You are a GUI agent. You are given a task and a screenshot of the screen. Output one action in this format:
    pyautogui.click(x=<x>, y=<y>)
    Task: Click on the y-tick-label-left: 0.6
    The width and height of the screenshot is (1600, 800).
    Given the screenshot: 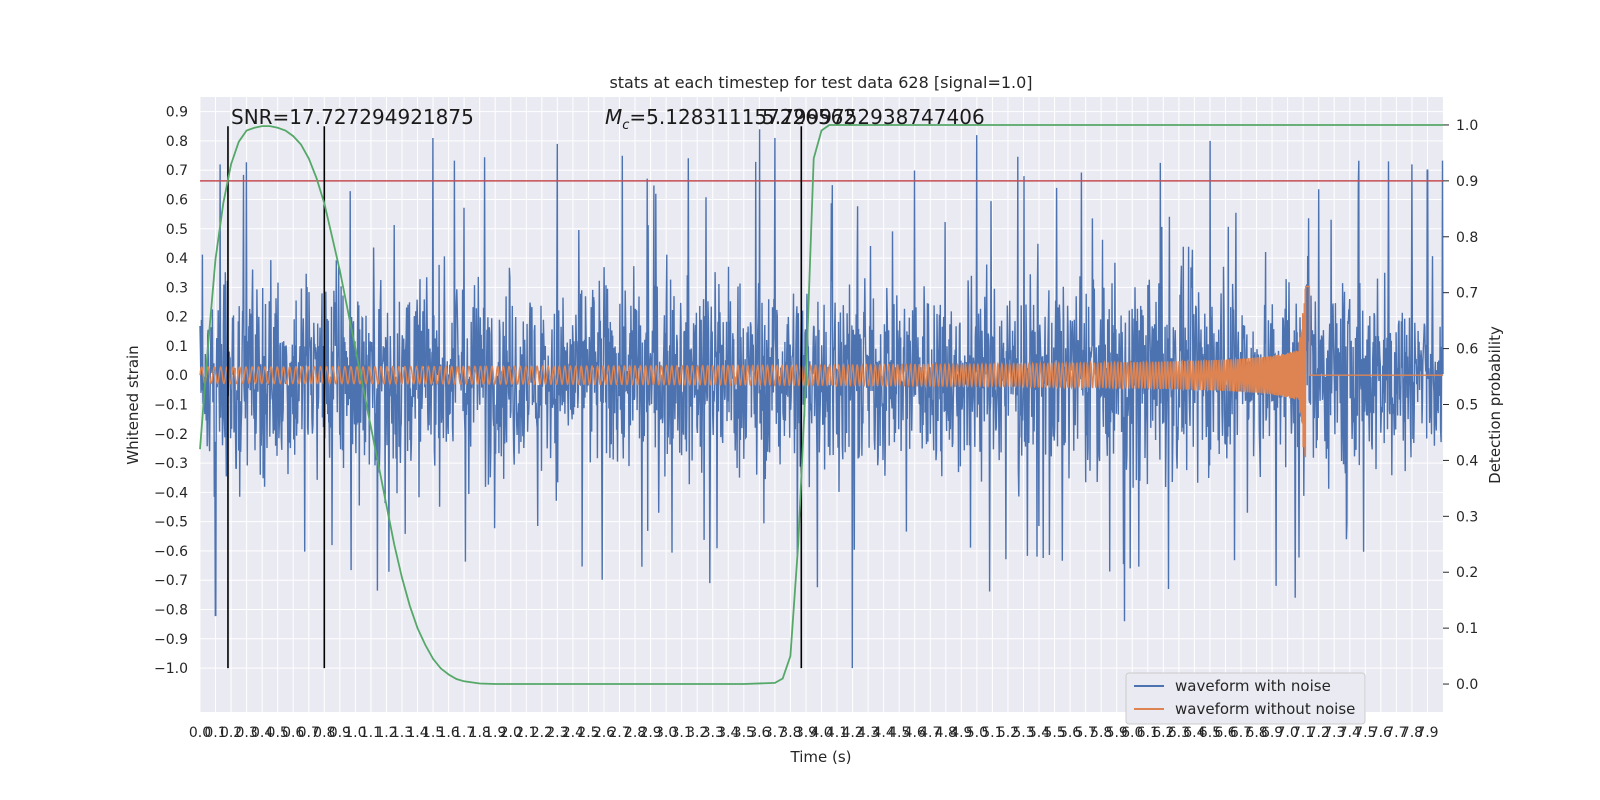 What is the action you would take?
    pyautogui.click(x=177, y=201)
    